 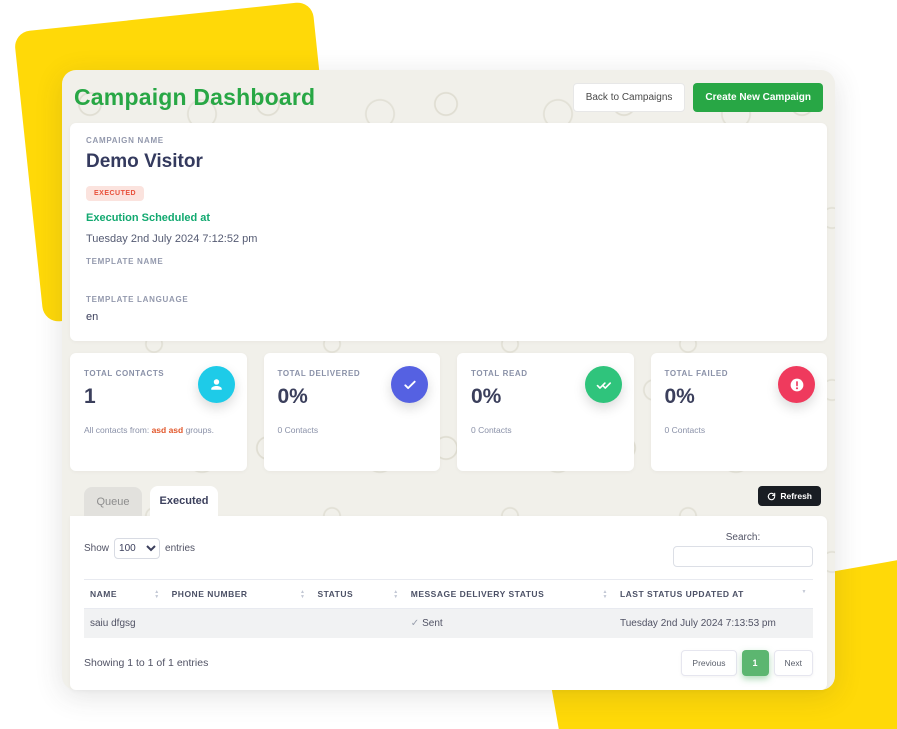 I want to click on refresh-label: Refresh, so click(x=796, y=496).